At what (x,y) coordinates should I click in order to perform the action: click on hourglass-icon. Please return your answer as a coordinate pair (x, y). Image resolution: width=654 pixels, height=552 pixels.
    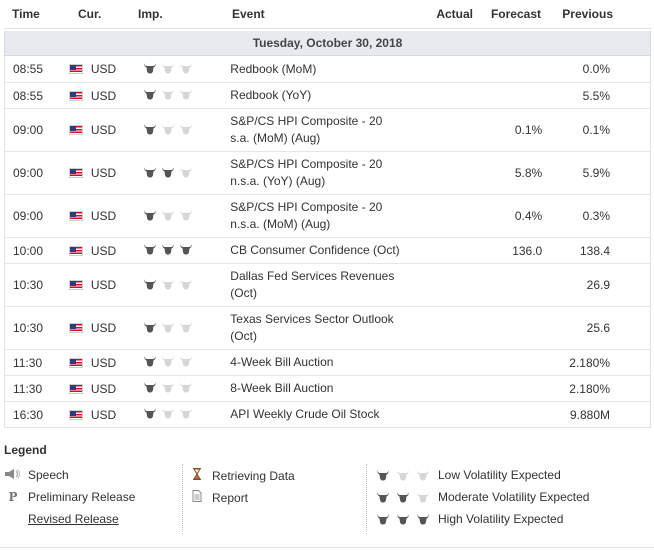
    Looking at the image, I should click on (197, 475).